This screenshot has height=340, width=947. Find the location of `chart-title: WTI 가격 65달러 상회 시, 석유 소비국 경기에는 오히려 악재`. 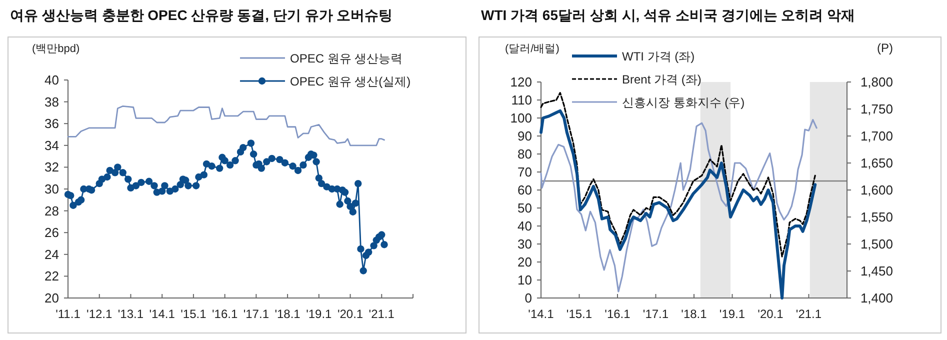

chart-title: WTI 가격 65달러 상회 시, 석유 소비국 경기에는 오히려 악재 is located at coordinates (668, 15).